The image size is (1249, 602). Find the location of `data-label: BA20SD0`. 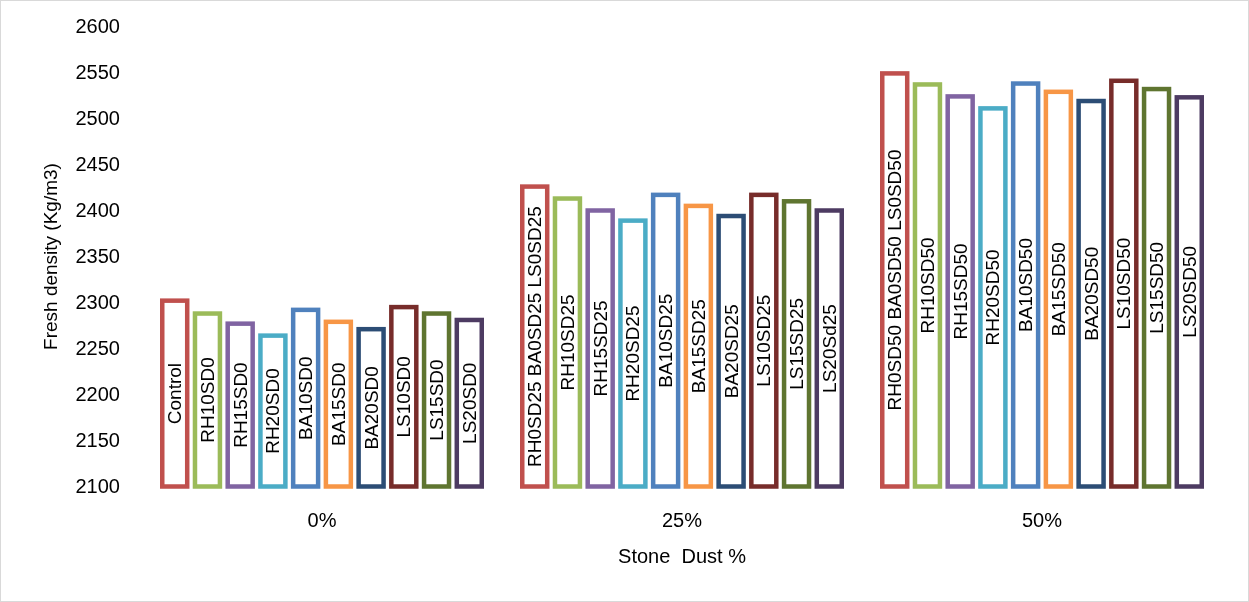

data-label: BA20SD0 is located at coordinates (371, 408).